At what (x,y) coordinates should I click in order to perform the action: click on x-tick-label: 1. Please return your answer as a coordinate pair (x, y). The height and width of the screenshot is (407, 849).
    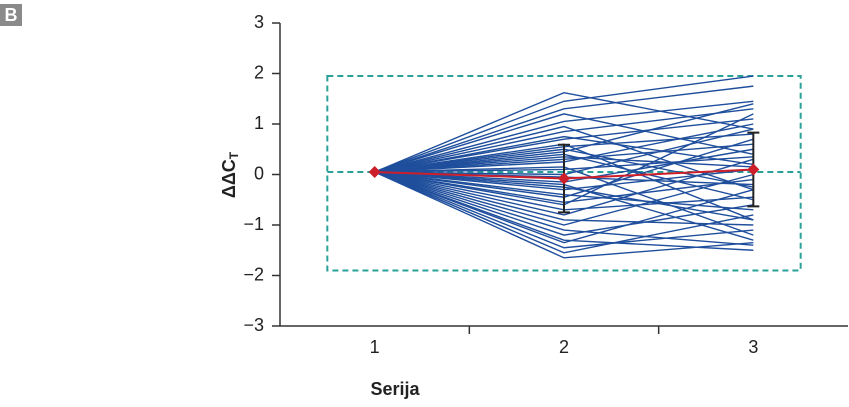
    Looking at the image, I should click on (375, 347).